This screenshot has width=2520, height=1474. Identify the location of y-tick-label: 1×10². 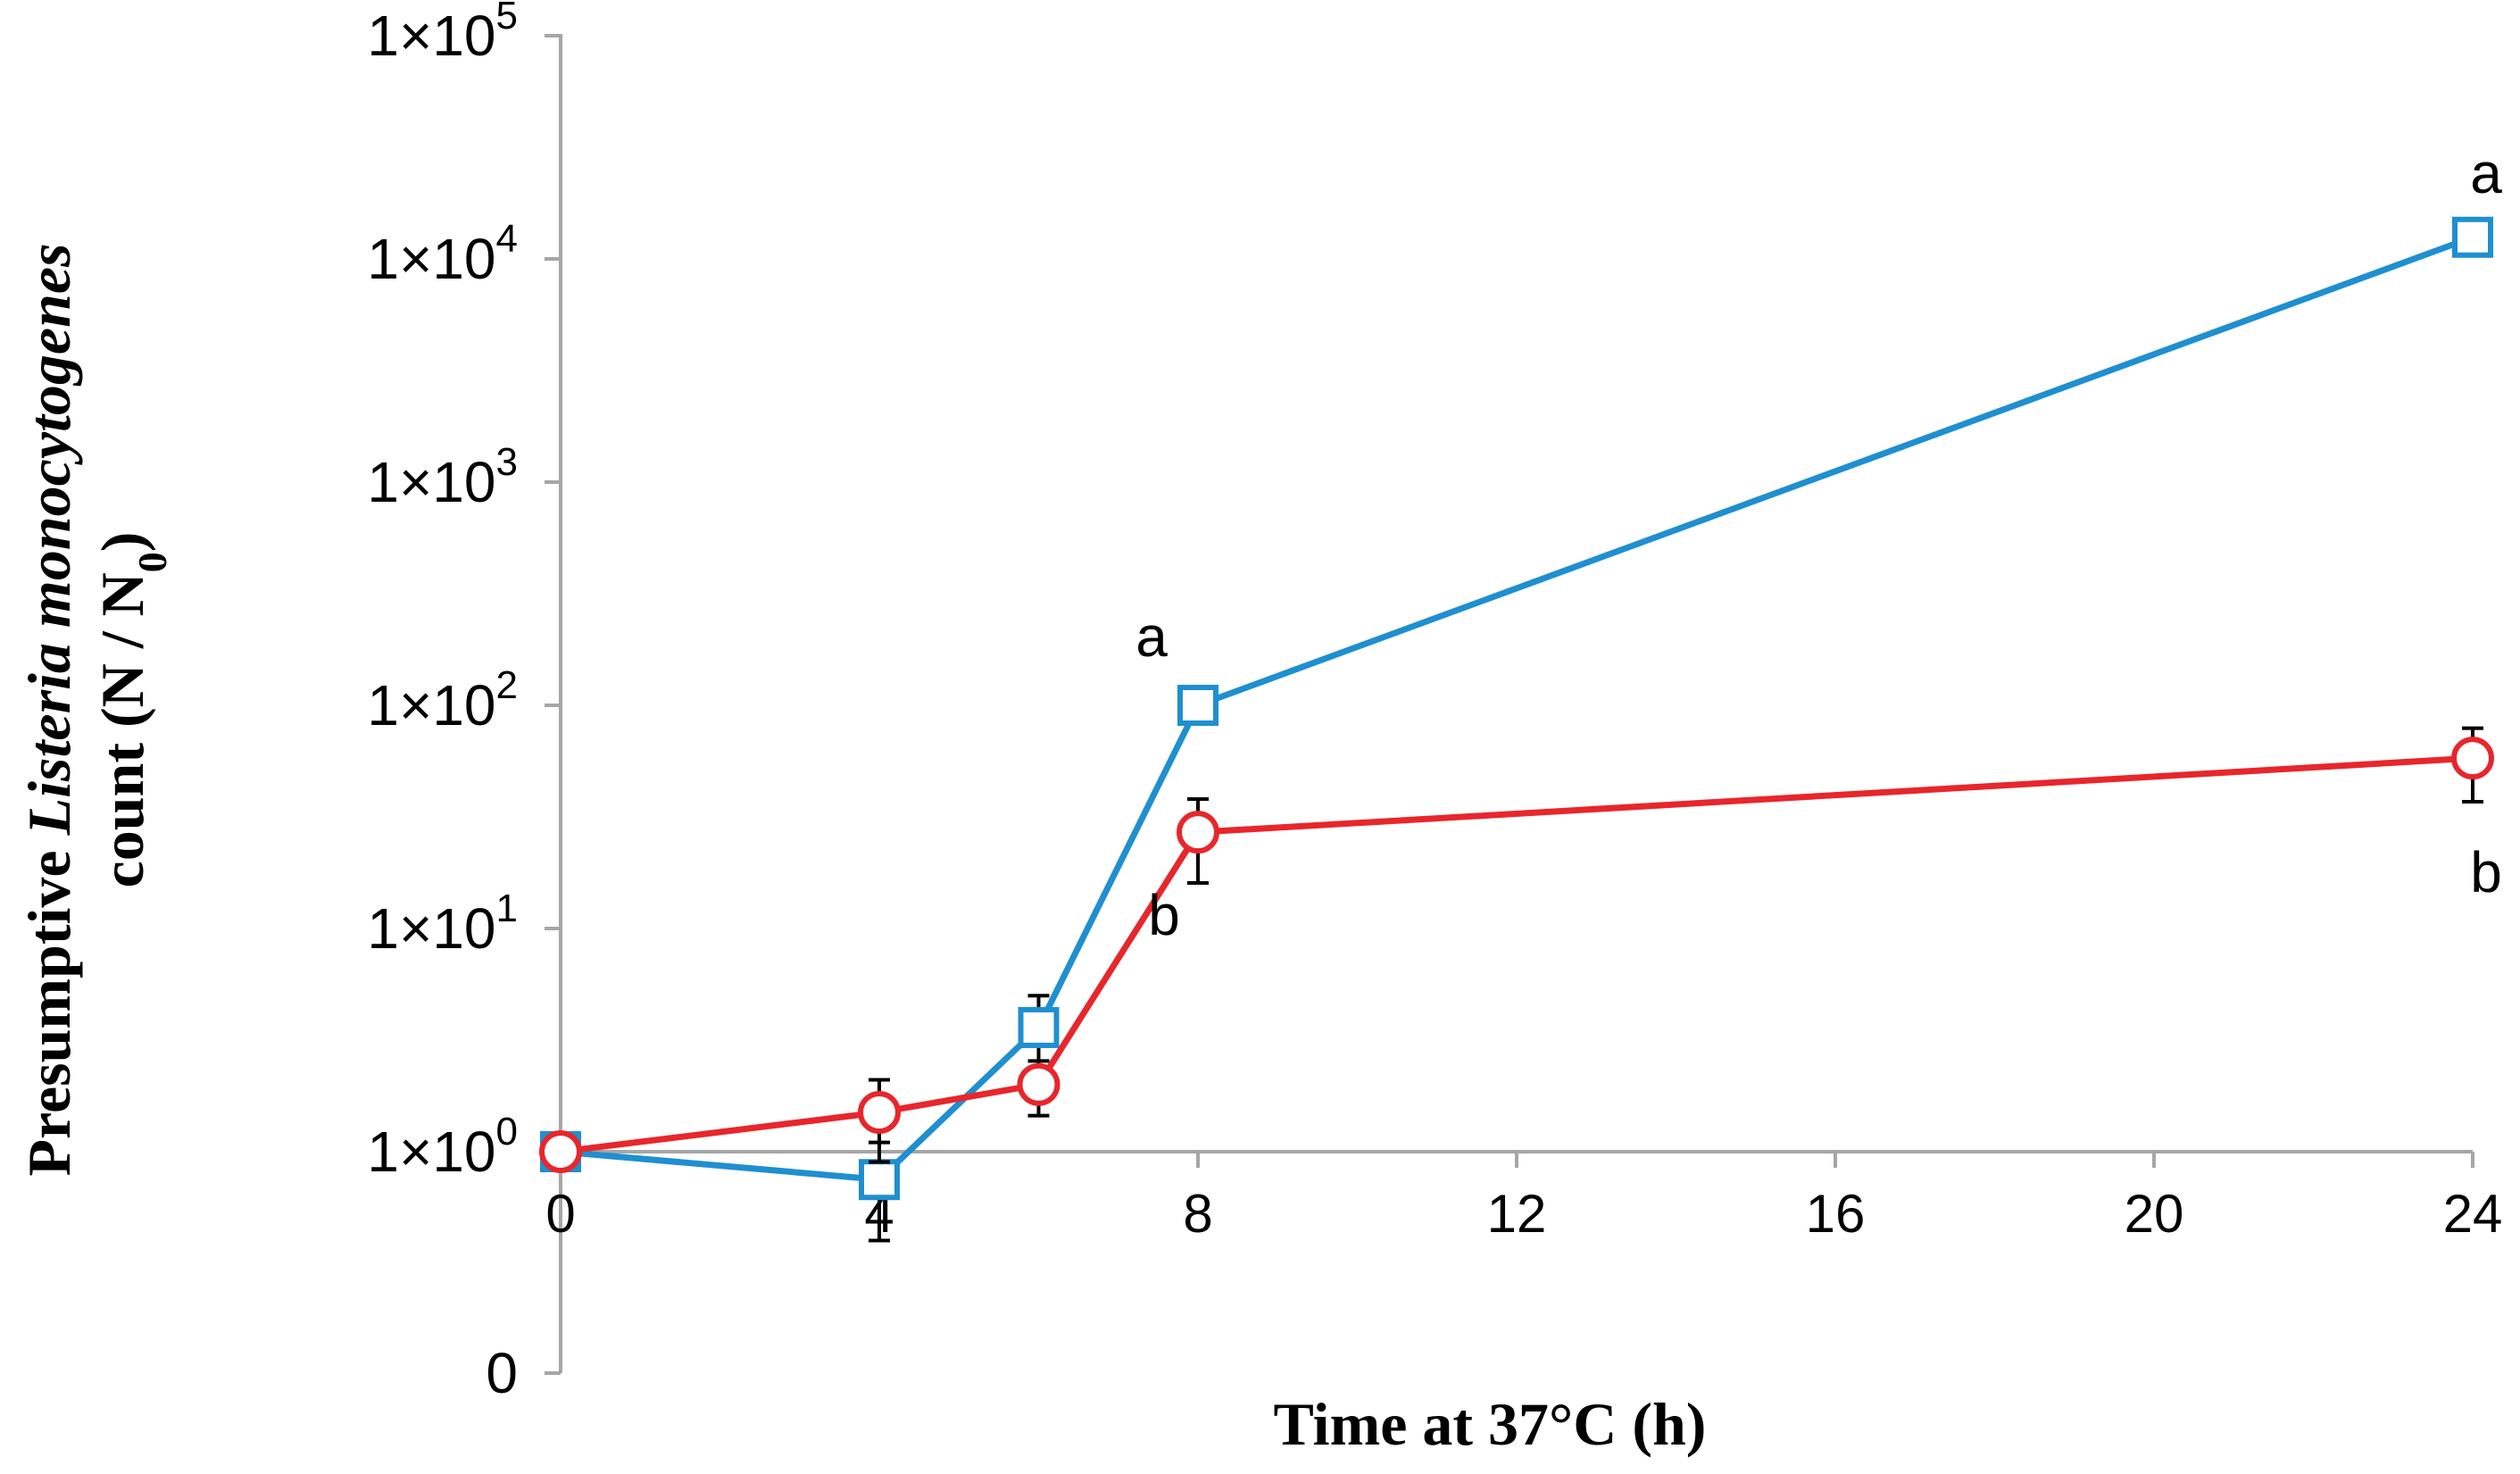
(443, 700).